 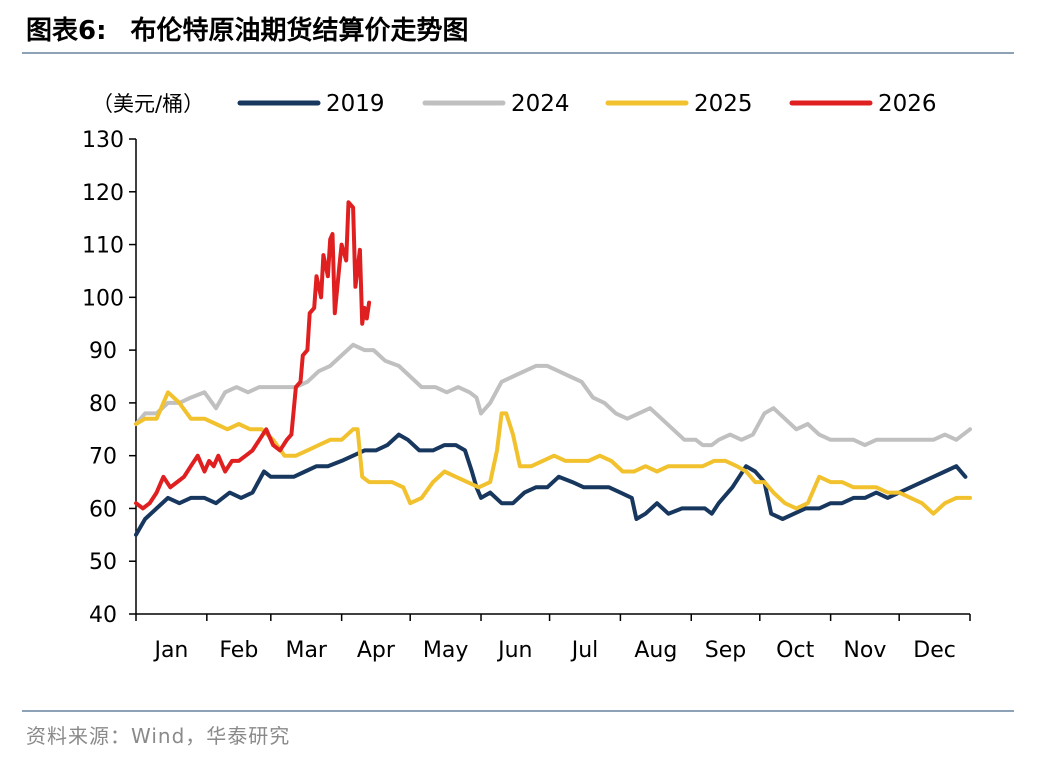 I want to click on source-rule, so click(x=518, y=711).